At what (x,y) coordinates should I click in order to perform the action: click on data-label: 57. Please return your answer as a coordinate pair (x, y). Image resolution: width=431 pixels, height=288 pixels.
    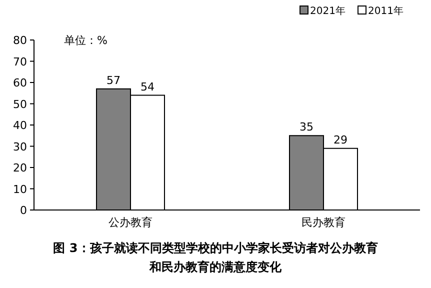
    Looking at the image, I should click on (113, 80).